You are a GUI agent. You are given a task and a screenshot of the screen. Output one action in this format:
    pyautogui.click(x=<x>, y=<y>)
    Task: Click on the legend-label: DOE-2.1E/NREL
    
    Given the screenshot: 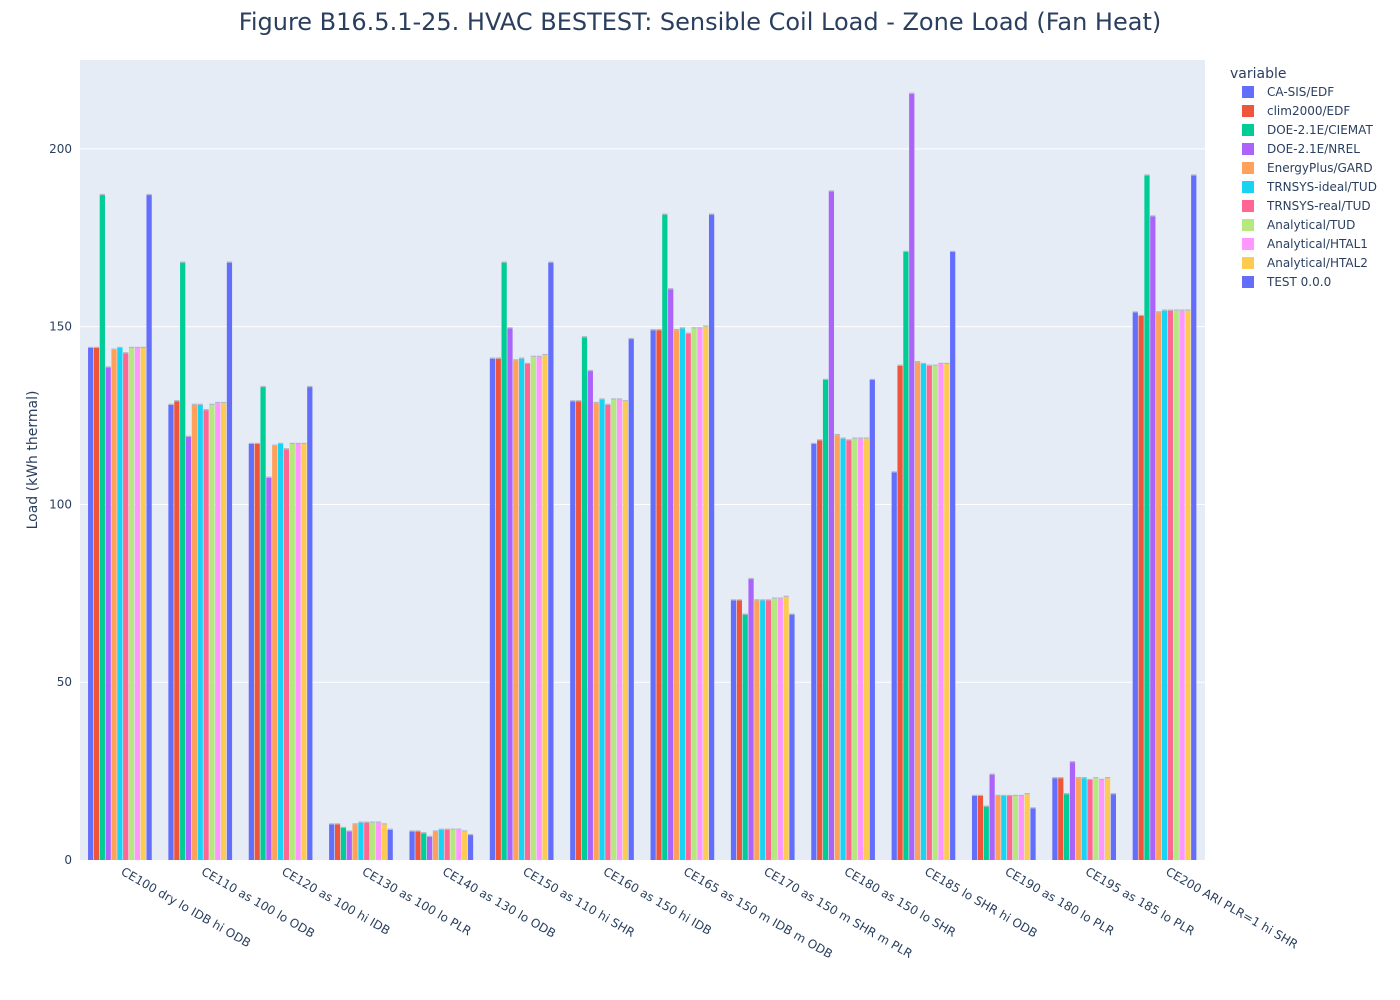 What is the action you would take?
    pyautogui.click(x=1313, y=149)
    